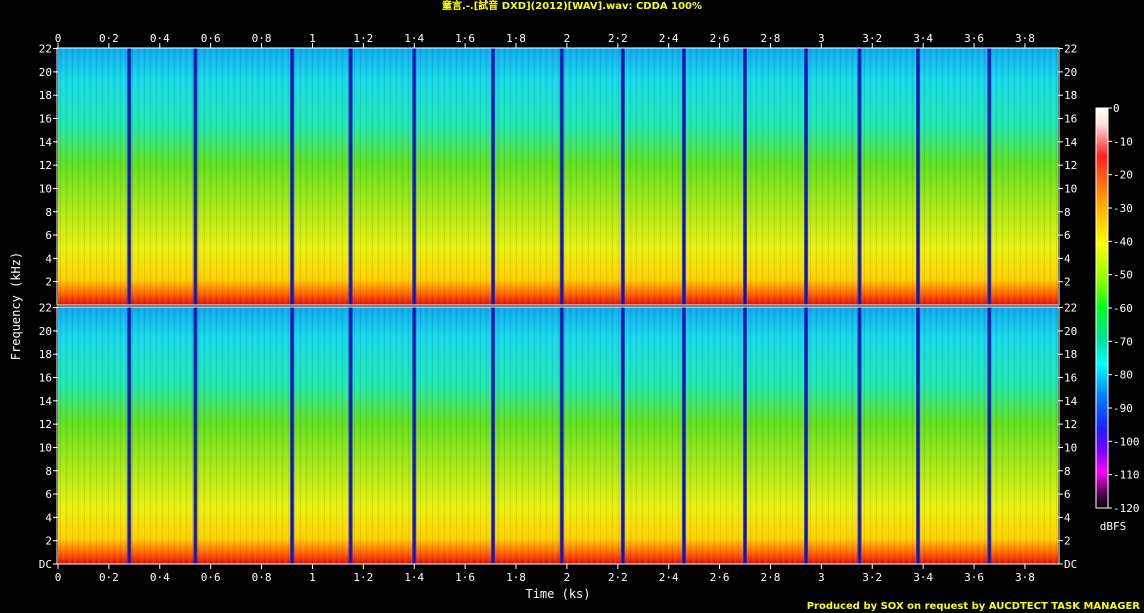 This screenshot has height=613, width=1144. Describe the element at coordinates (1070, 331) in the screenshot. I see `y-tick-label-right: 20` at that location.